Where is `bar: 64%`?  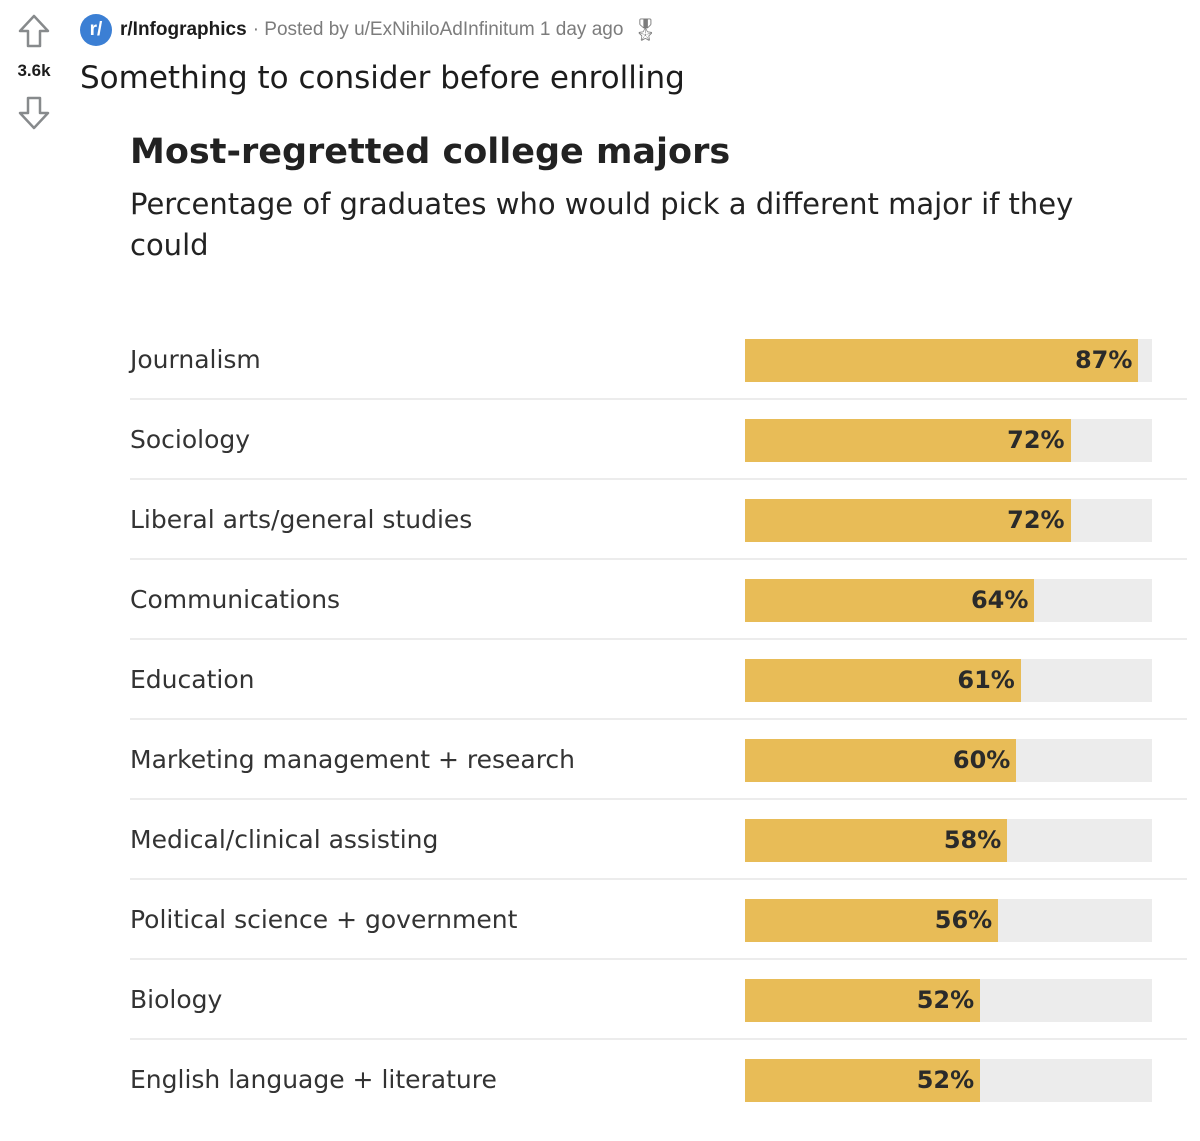 bar: 64% is located at coordinates (890, 600).